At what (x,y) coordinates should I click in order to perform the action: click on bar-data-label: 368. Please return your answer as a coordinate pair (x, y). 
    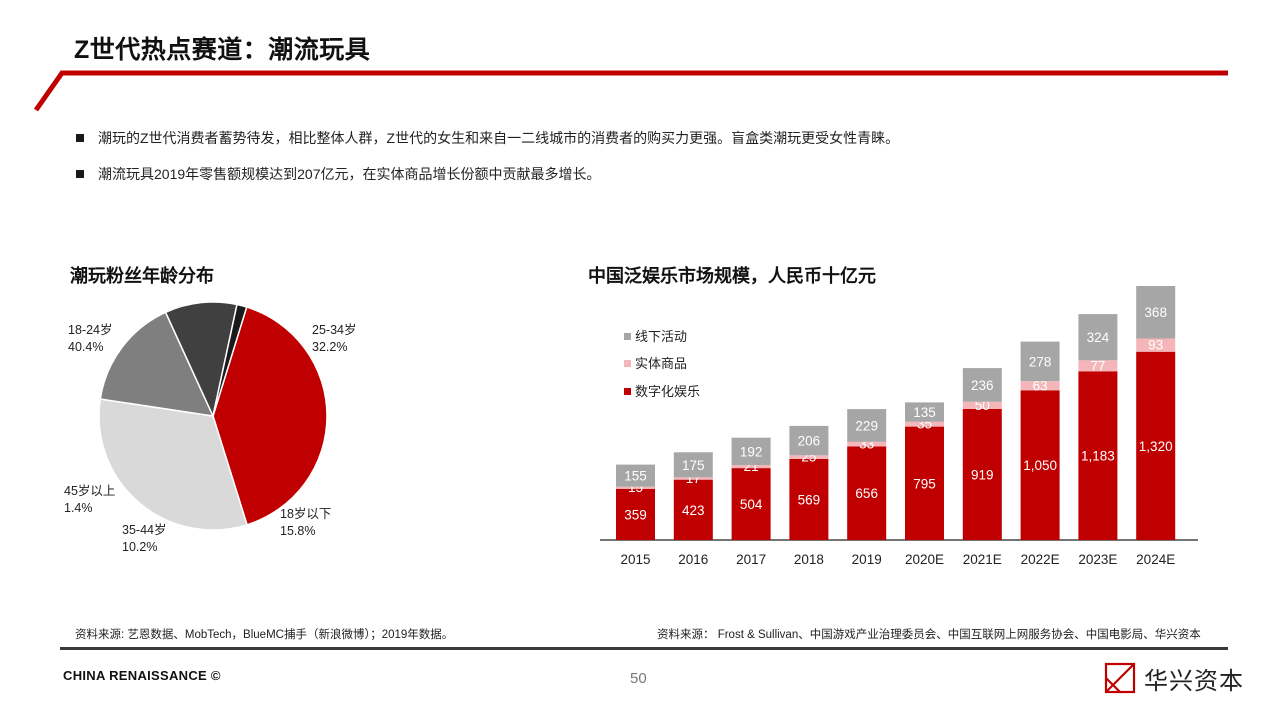
    Looking at the image, I should click on (1155, 312).